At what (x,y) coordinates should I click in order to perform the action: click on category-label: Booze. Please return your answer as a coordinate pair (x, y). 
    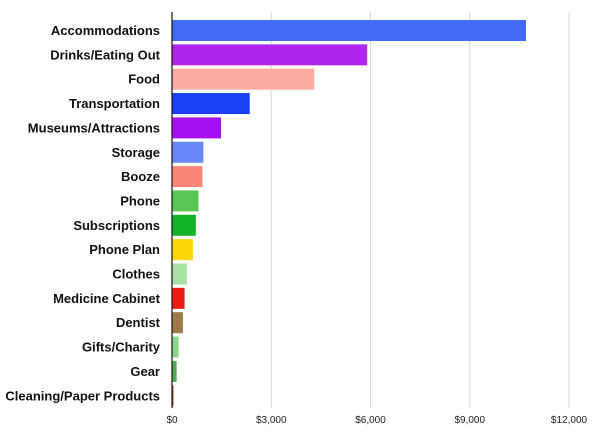
    Looking at the image, I should click on (140, 176).